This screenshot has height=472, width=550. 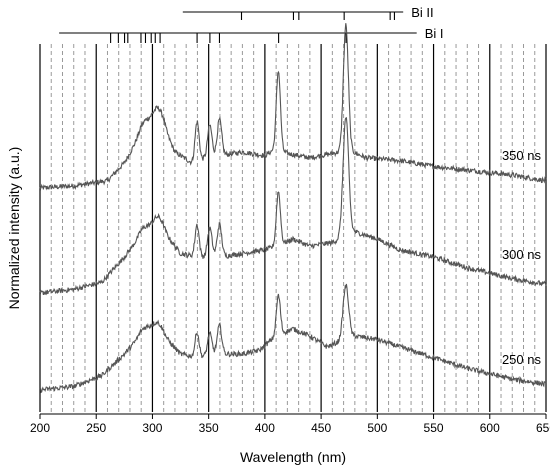 What do you see at coordinates (522, 254) in the screenshot?
I see `series-label: 300 ns` at bounding box center [522, 254].